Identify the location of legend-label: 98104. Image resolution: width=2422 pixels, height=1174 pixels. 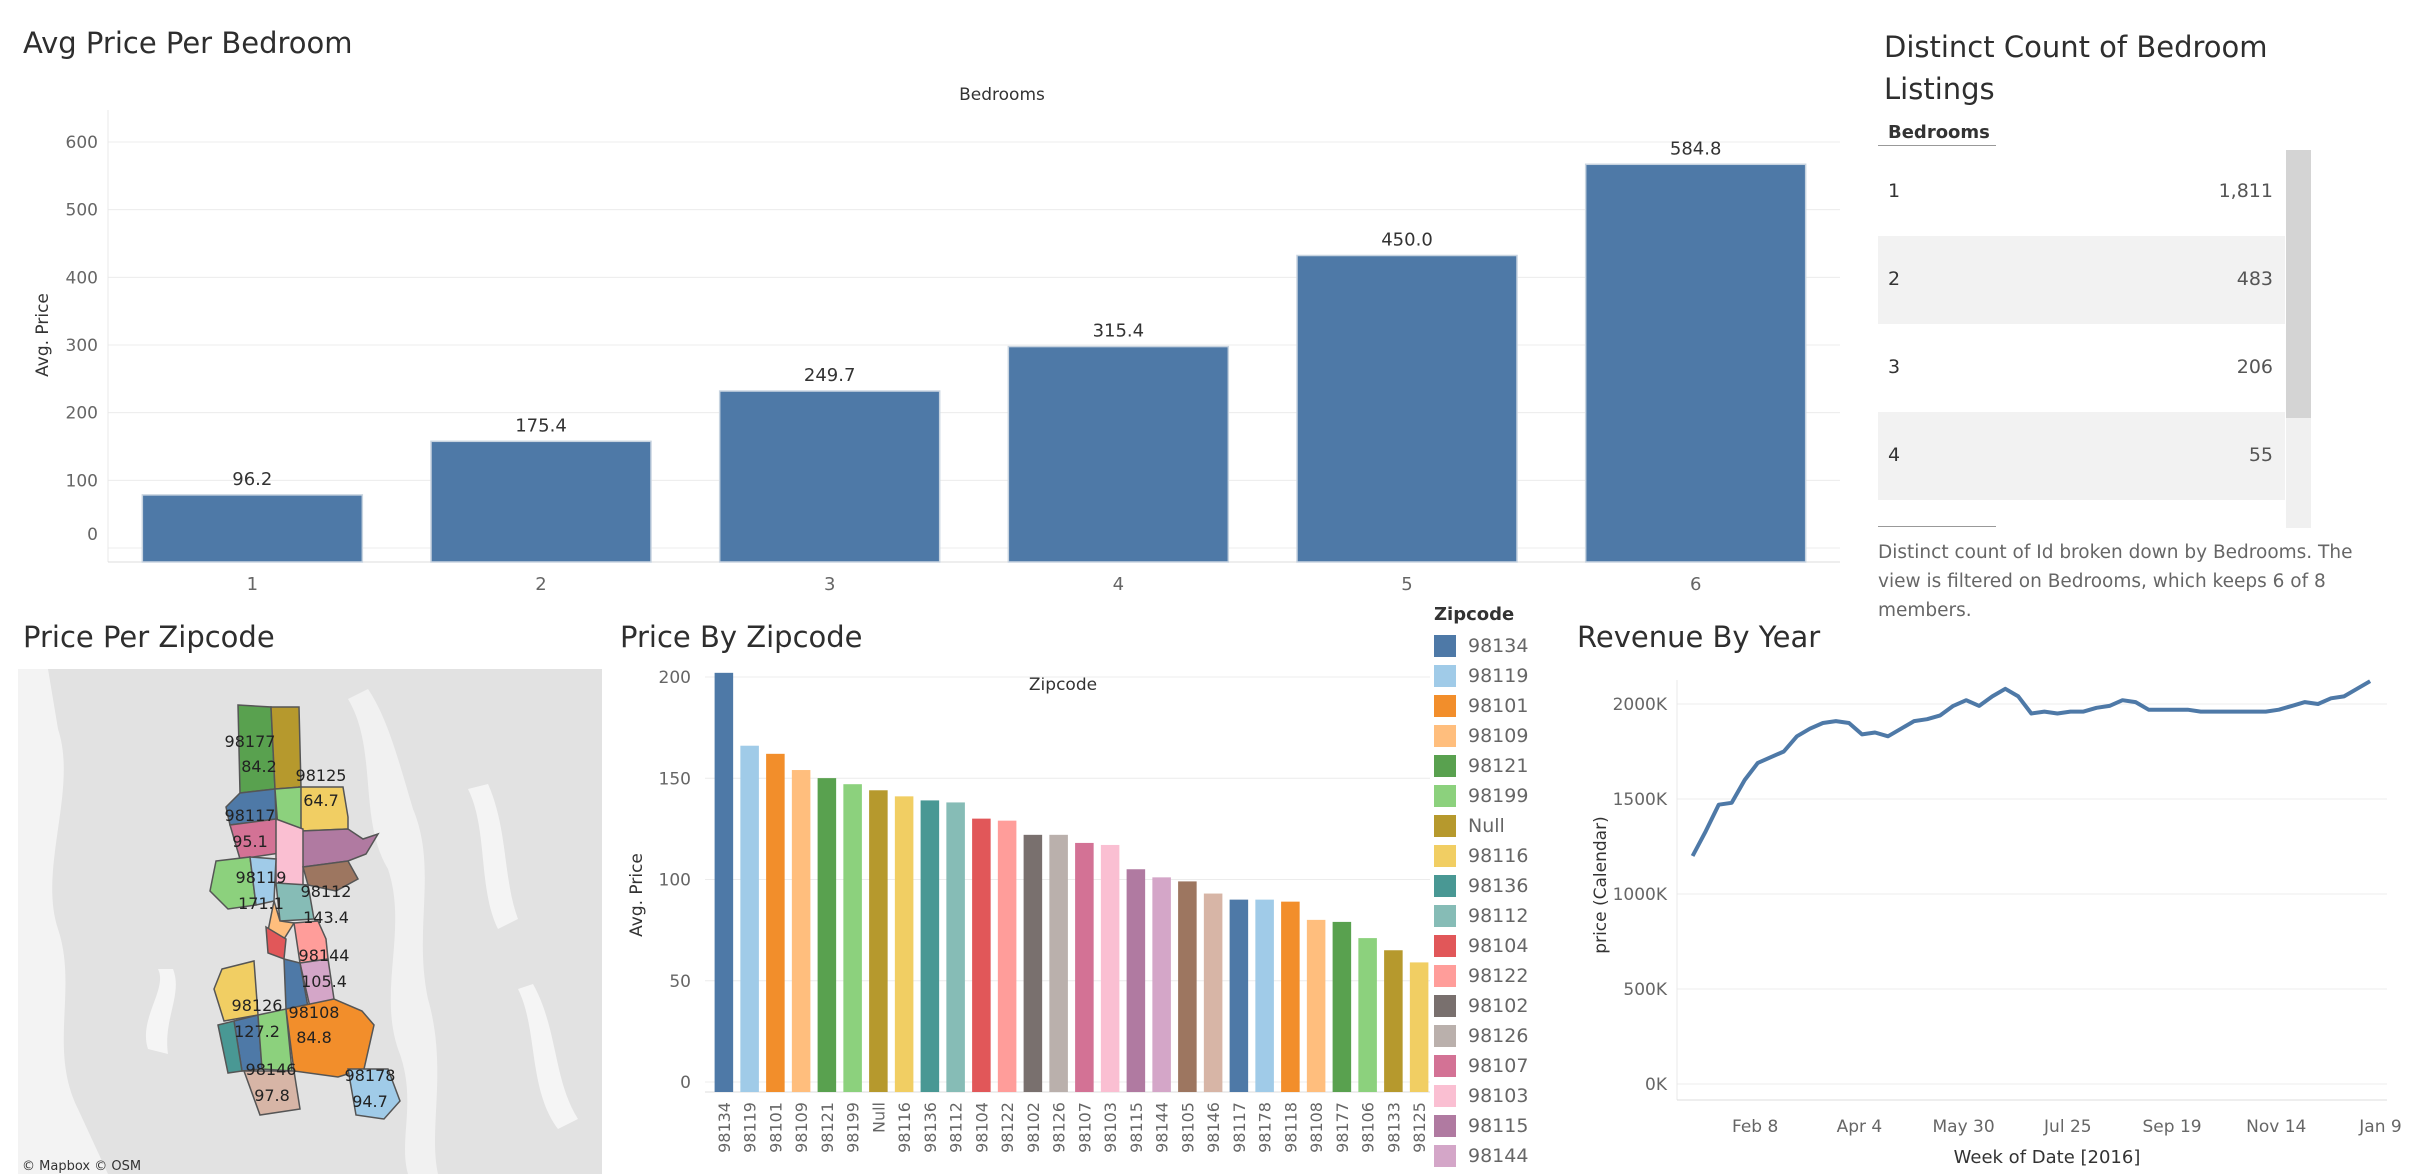
(1498, 946).